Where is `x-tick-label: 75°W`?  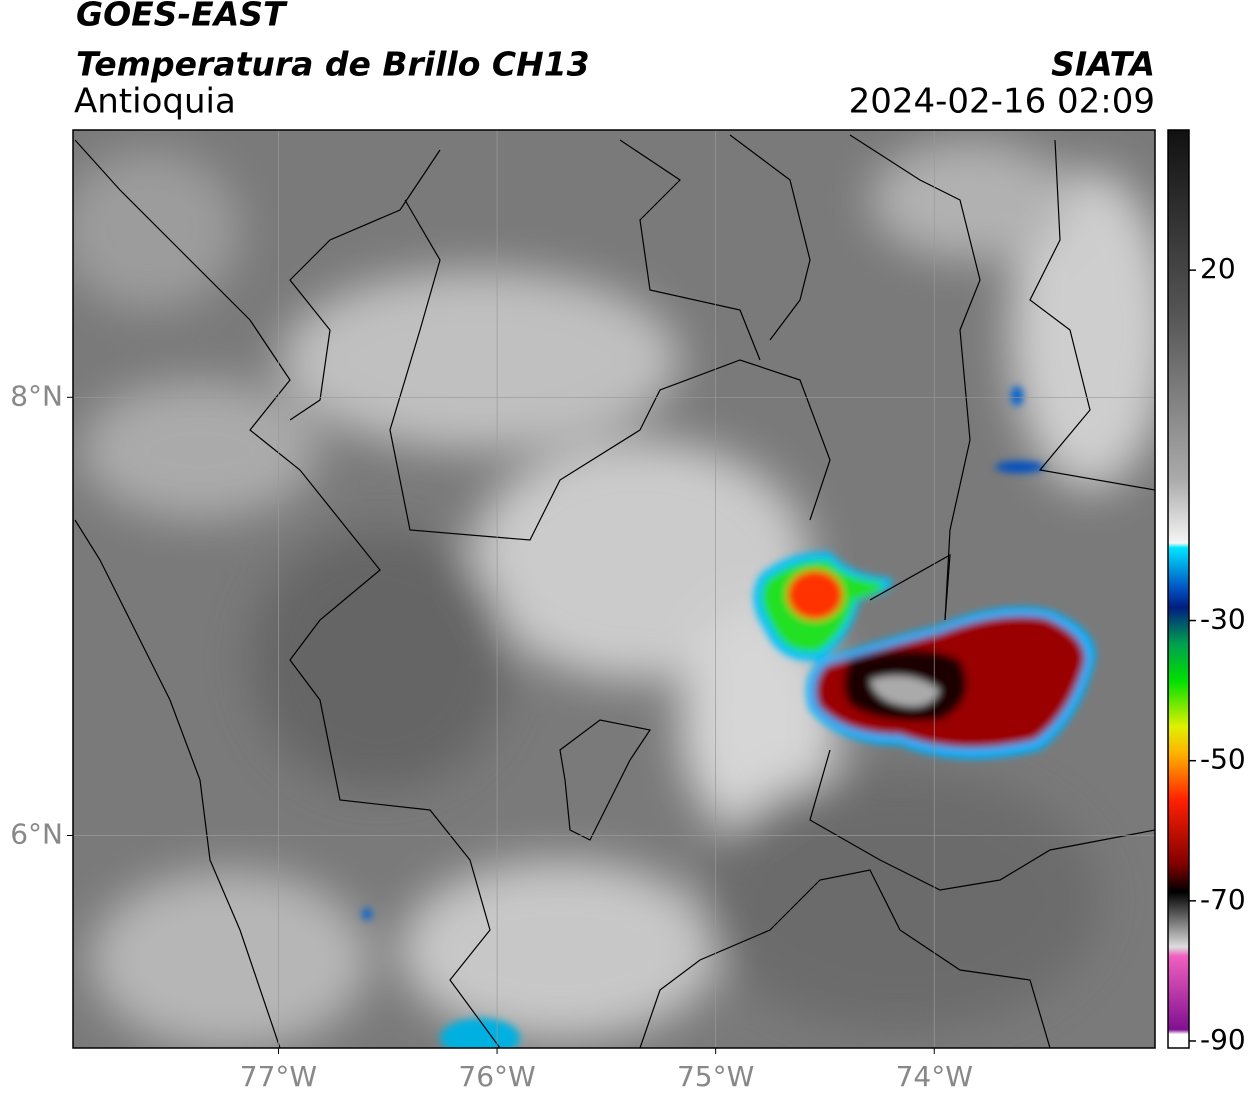
x-tick-label: 75°W is located at coordinates (715, 1076).